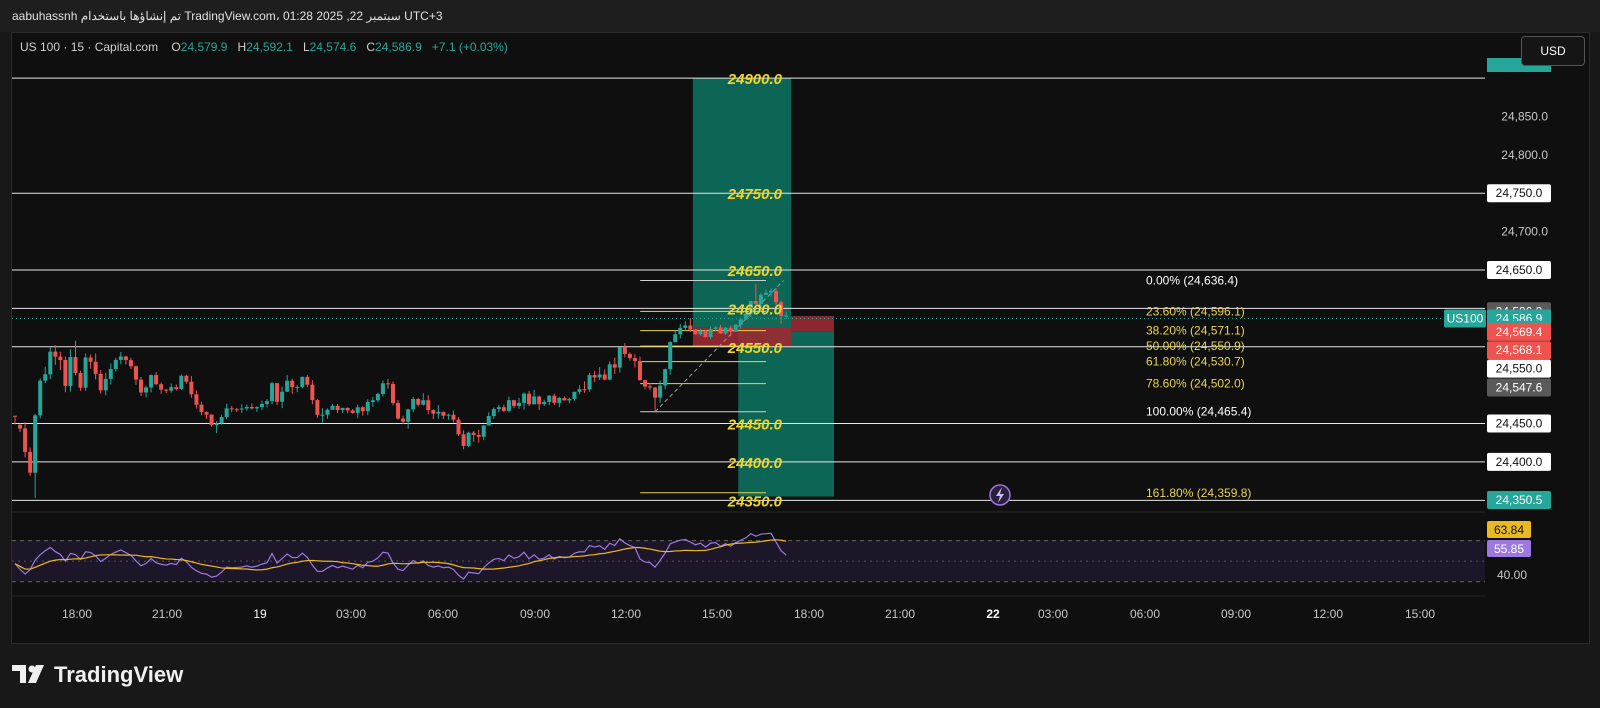 The width and height of the screenshot is (1600, 708). What do you see at coordinates (30, 676) in the screenshot?
I see `tradingview-logo-icon` at bounding box center [30, 676].